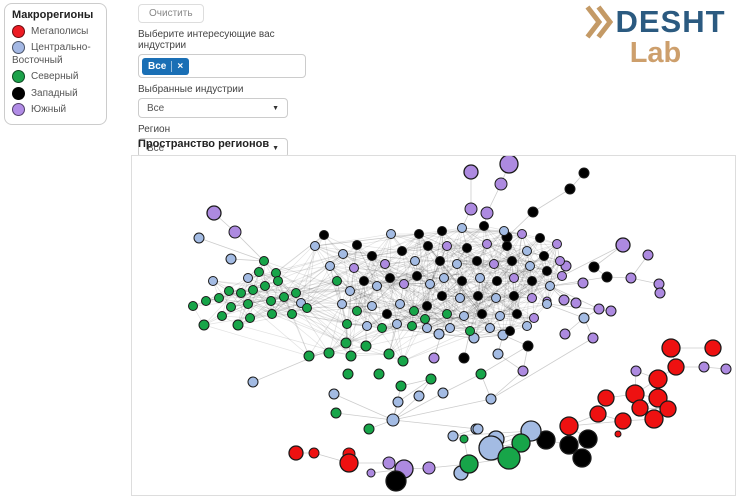 The height and width of the screenshot is (501, 740). I want to click on legend-item: Северный, so click(55, 77).